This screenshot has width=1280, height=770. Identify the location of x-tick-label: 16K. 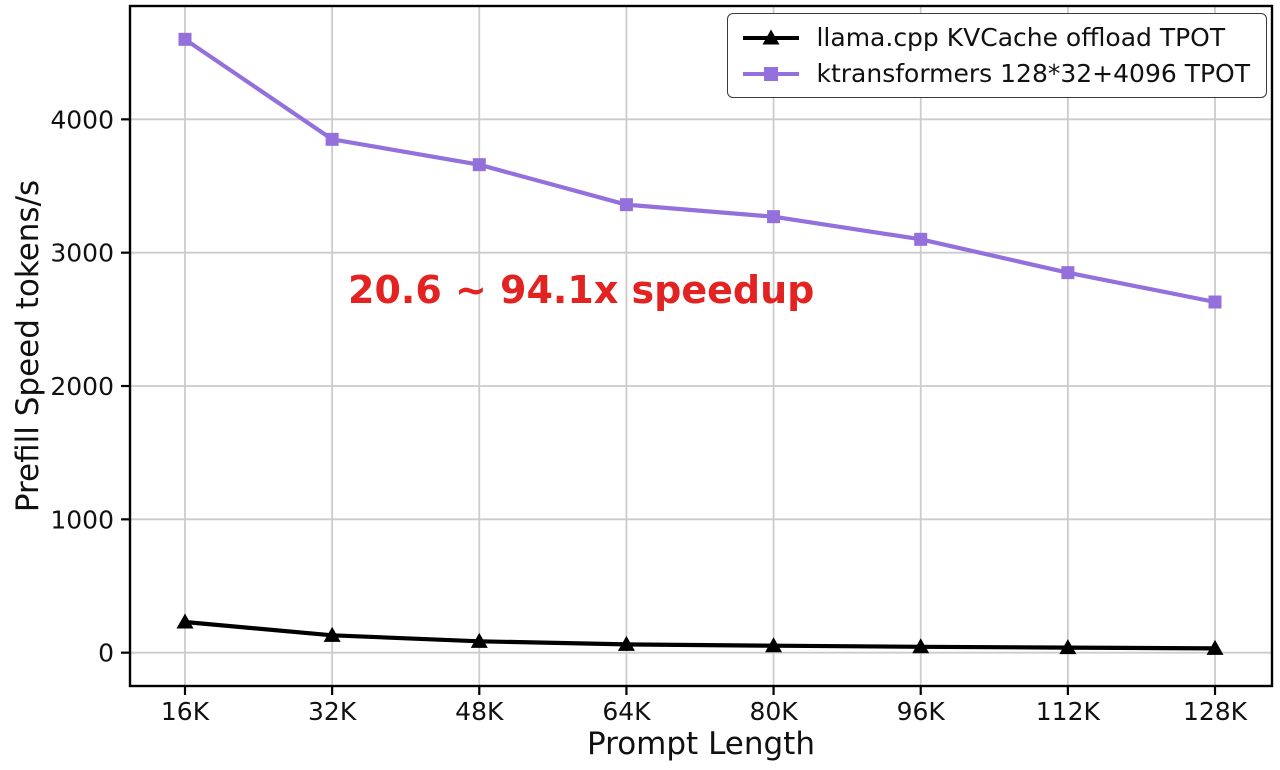
(185, 711).